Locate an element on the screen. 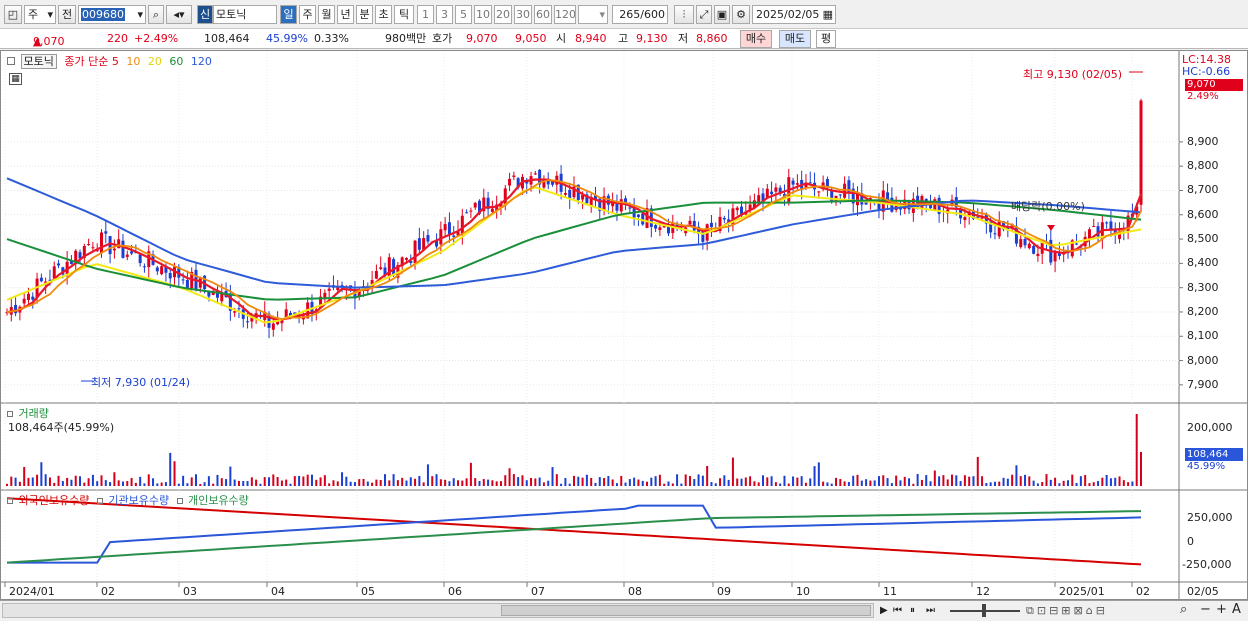  tab-period-month: 월 is located at coordinates (326, 14).